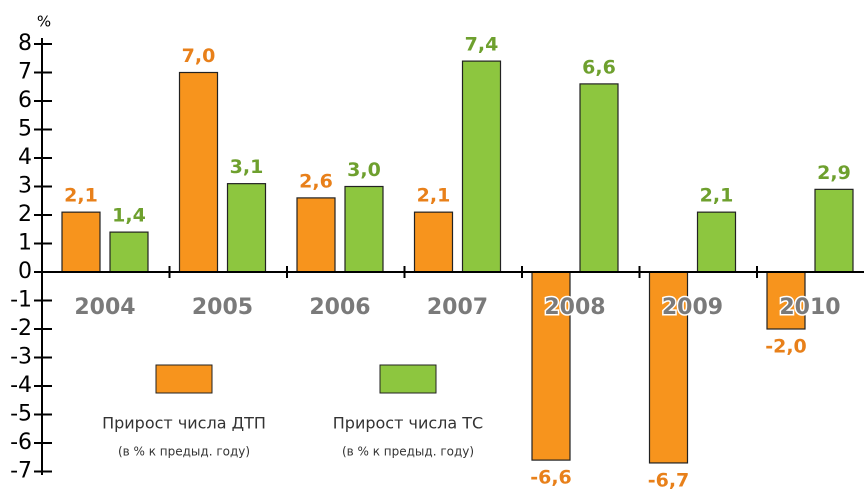 This screenshot has width=864, height=497. What do you see at coordinates (692, 307) in the screenshot?
I see `x-tick-label: 2009` at bounding box center [692, 307].